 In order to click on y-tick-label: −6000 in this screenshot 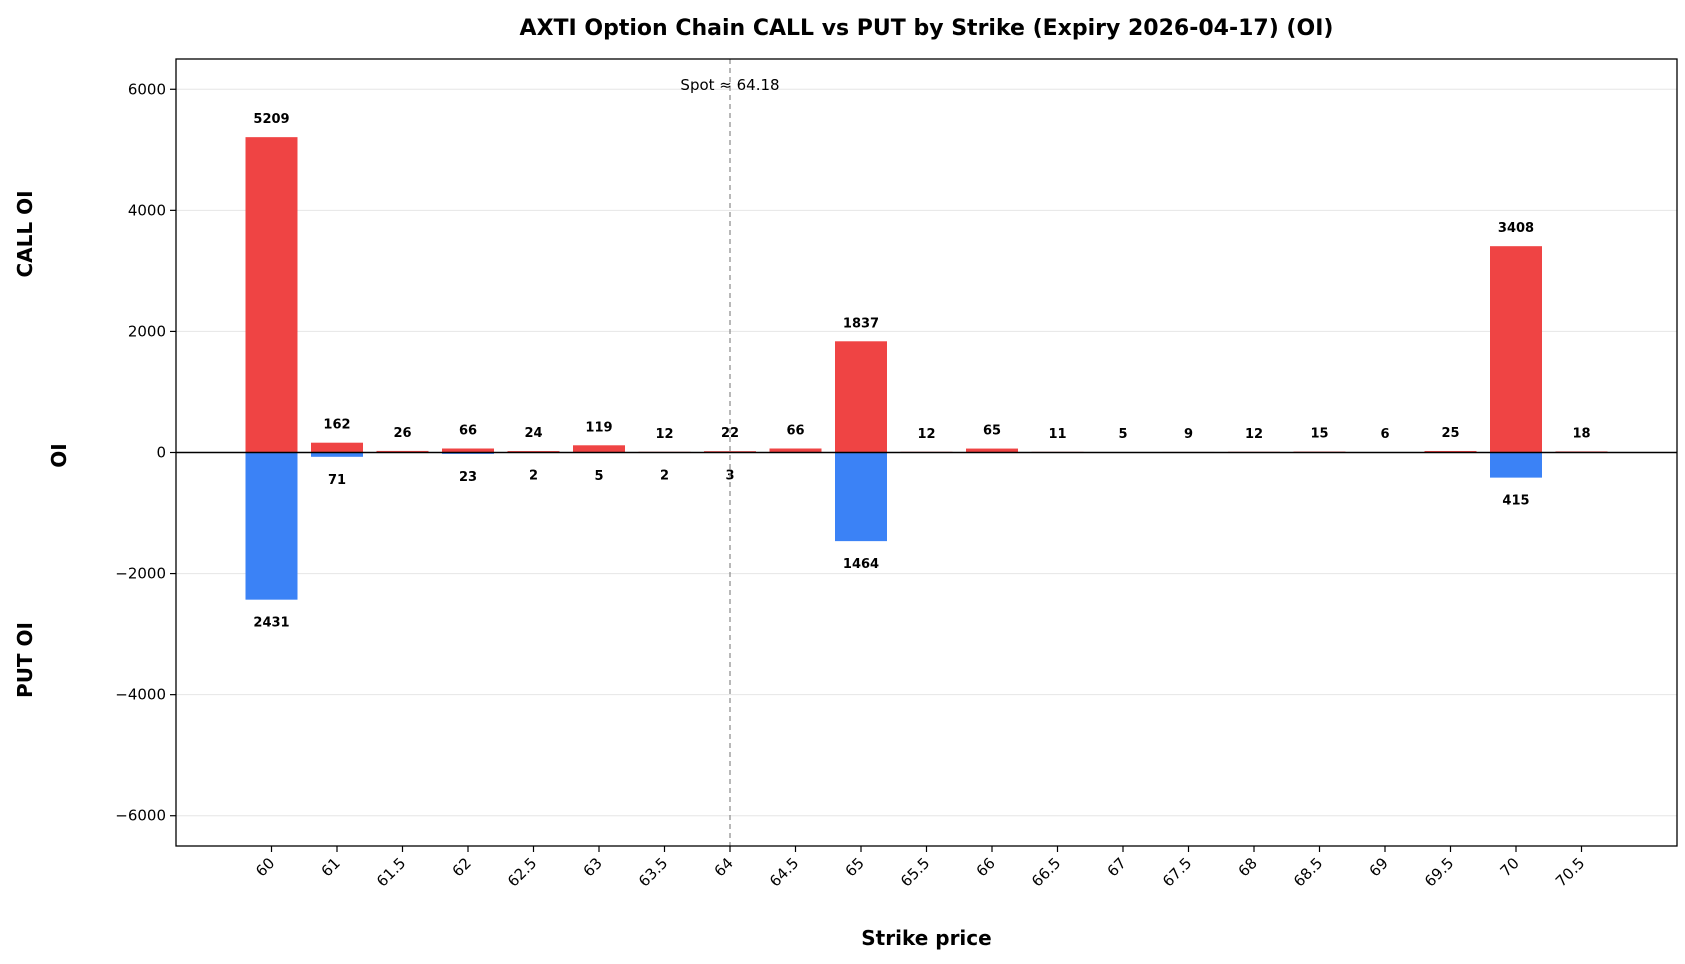, I will do `click(140, 816)`.